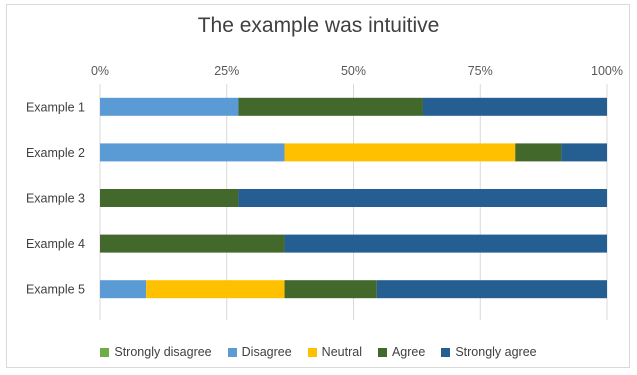 The width and height of the screenshot is (637, 375). I want to click on legend-item: Strongly disagree, so click(156, 352).